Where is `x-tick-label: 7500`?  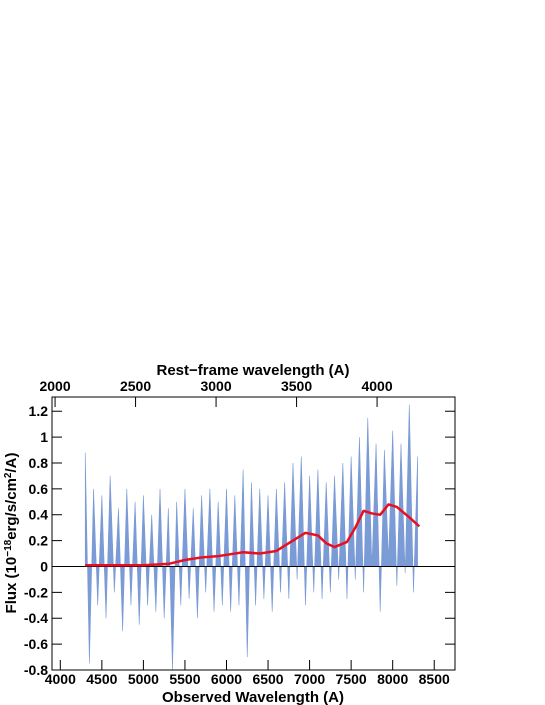 x-tick-label: 7500 is located at coordinates (351, 679).